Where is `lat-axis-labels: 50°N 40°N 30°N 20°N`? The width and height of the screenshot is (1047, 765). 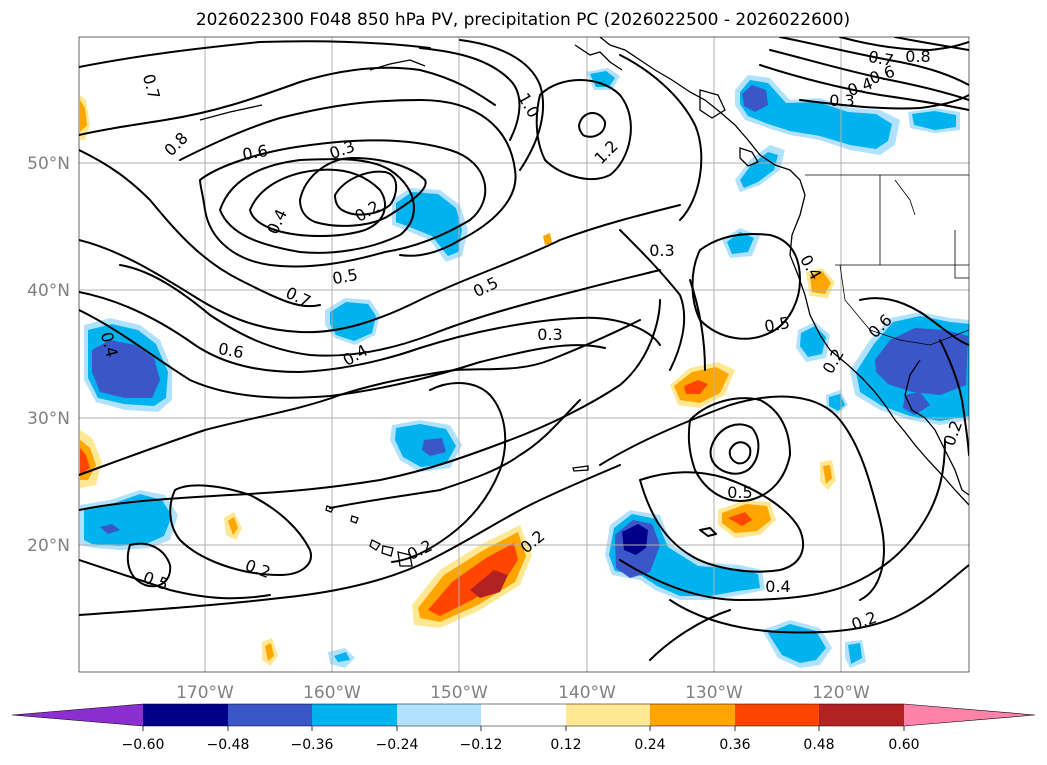
lat-axis-labels: 50°N 40°N 30°N 20°N is located at coordinates (48, 355).